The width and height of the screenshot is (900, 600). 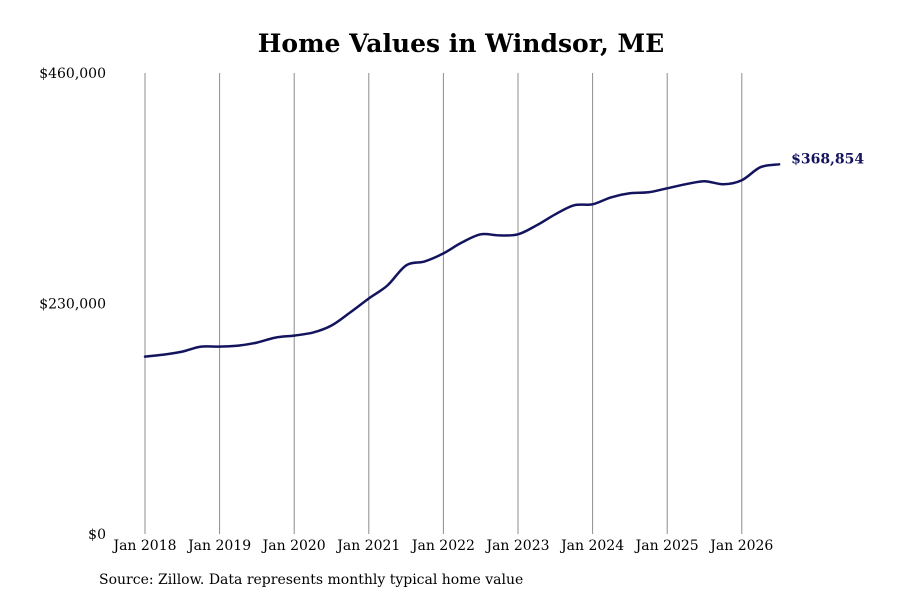 What do you see at coordinates (666, 546) in the screenshot?
I see `x-tick-label-7: Jan 2025` at bounding box center [666, 546].